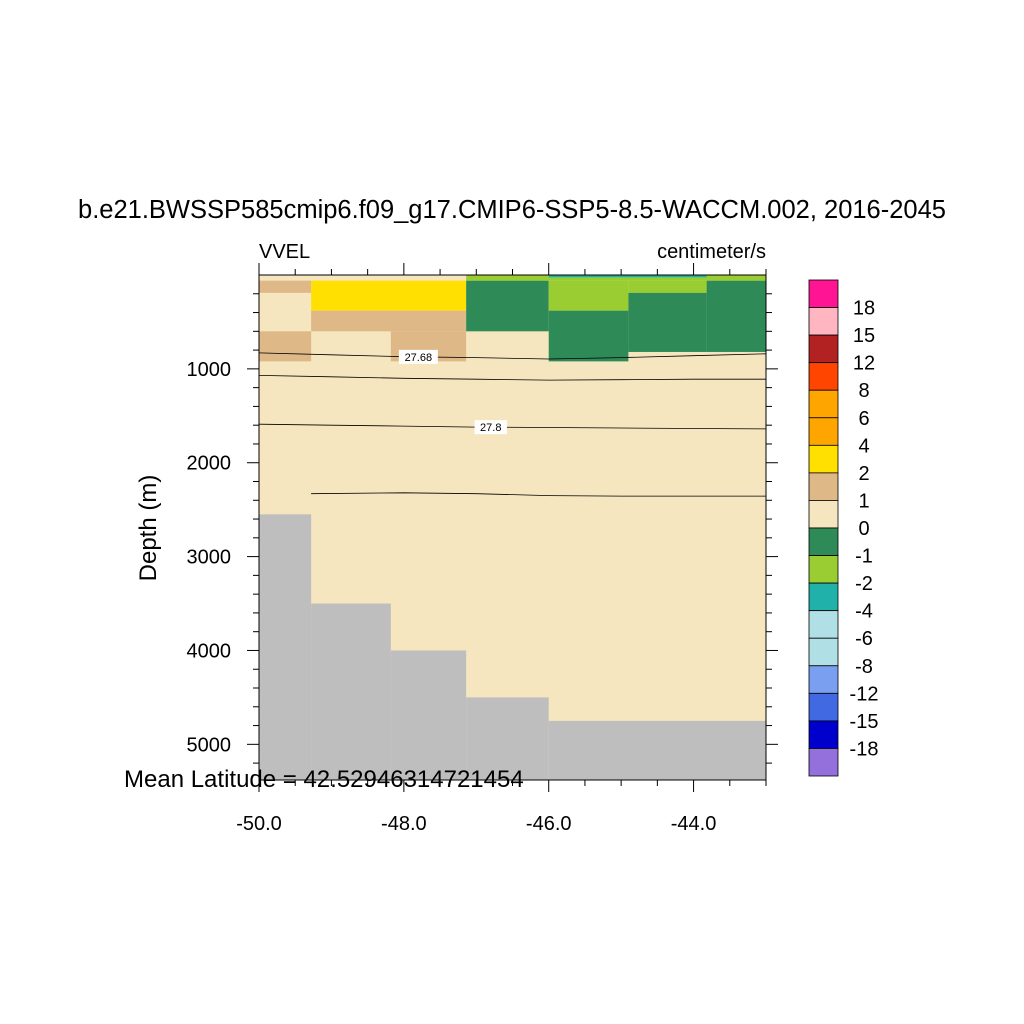  I want to click on colorbar: 18 15 12 8 6 4 2 1 0 -1 -2 -4 -6 -8 -12 -15 -18, so click(843, 528).